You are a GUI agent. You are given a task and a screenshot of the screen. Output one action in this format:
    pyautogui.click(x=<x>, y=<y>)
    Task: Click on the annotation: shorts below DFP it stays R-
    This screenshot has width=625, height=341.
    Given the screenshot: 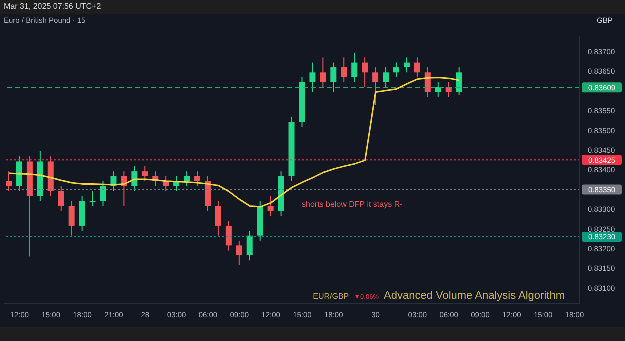 What is the action you would take?
    pyautogui.click(x=352, y=204)
    